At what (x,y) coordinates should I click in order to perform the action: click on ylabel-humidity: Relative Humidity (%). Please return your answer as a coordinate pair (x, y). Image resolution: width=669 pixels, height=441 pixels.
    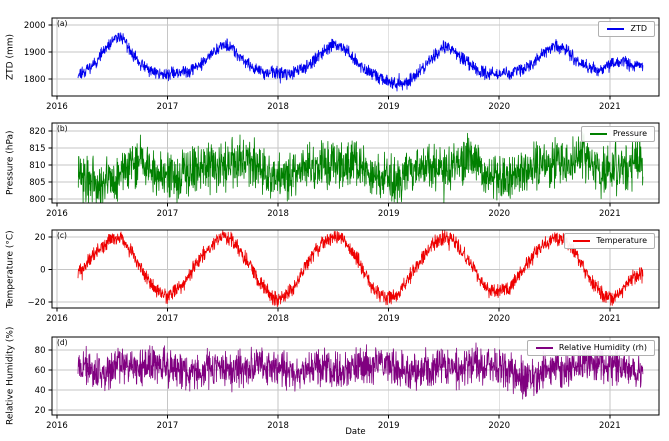
    Looking at the image, I should click on (10, 376).